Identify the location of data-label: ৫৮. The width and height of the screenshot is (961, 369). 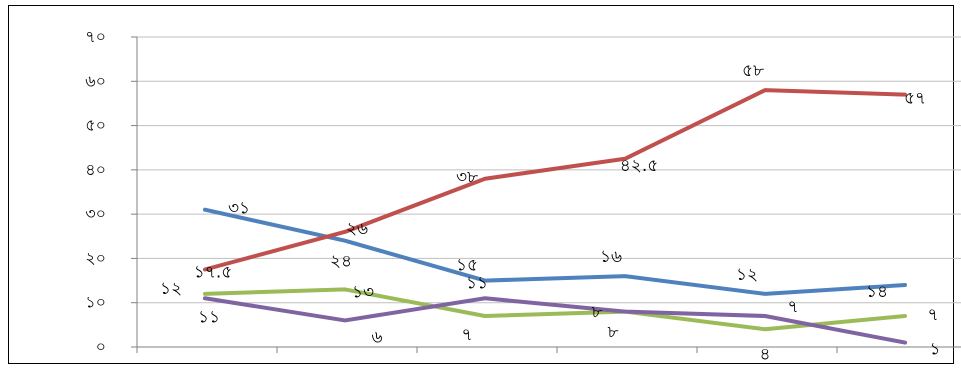
(753, 71).